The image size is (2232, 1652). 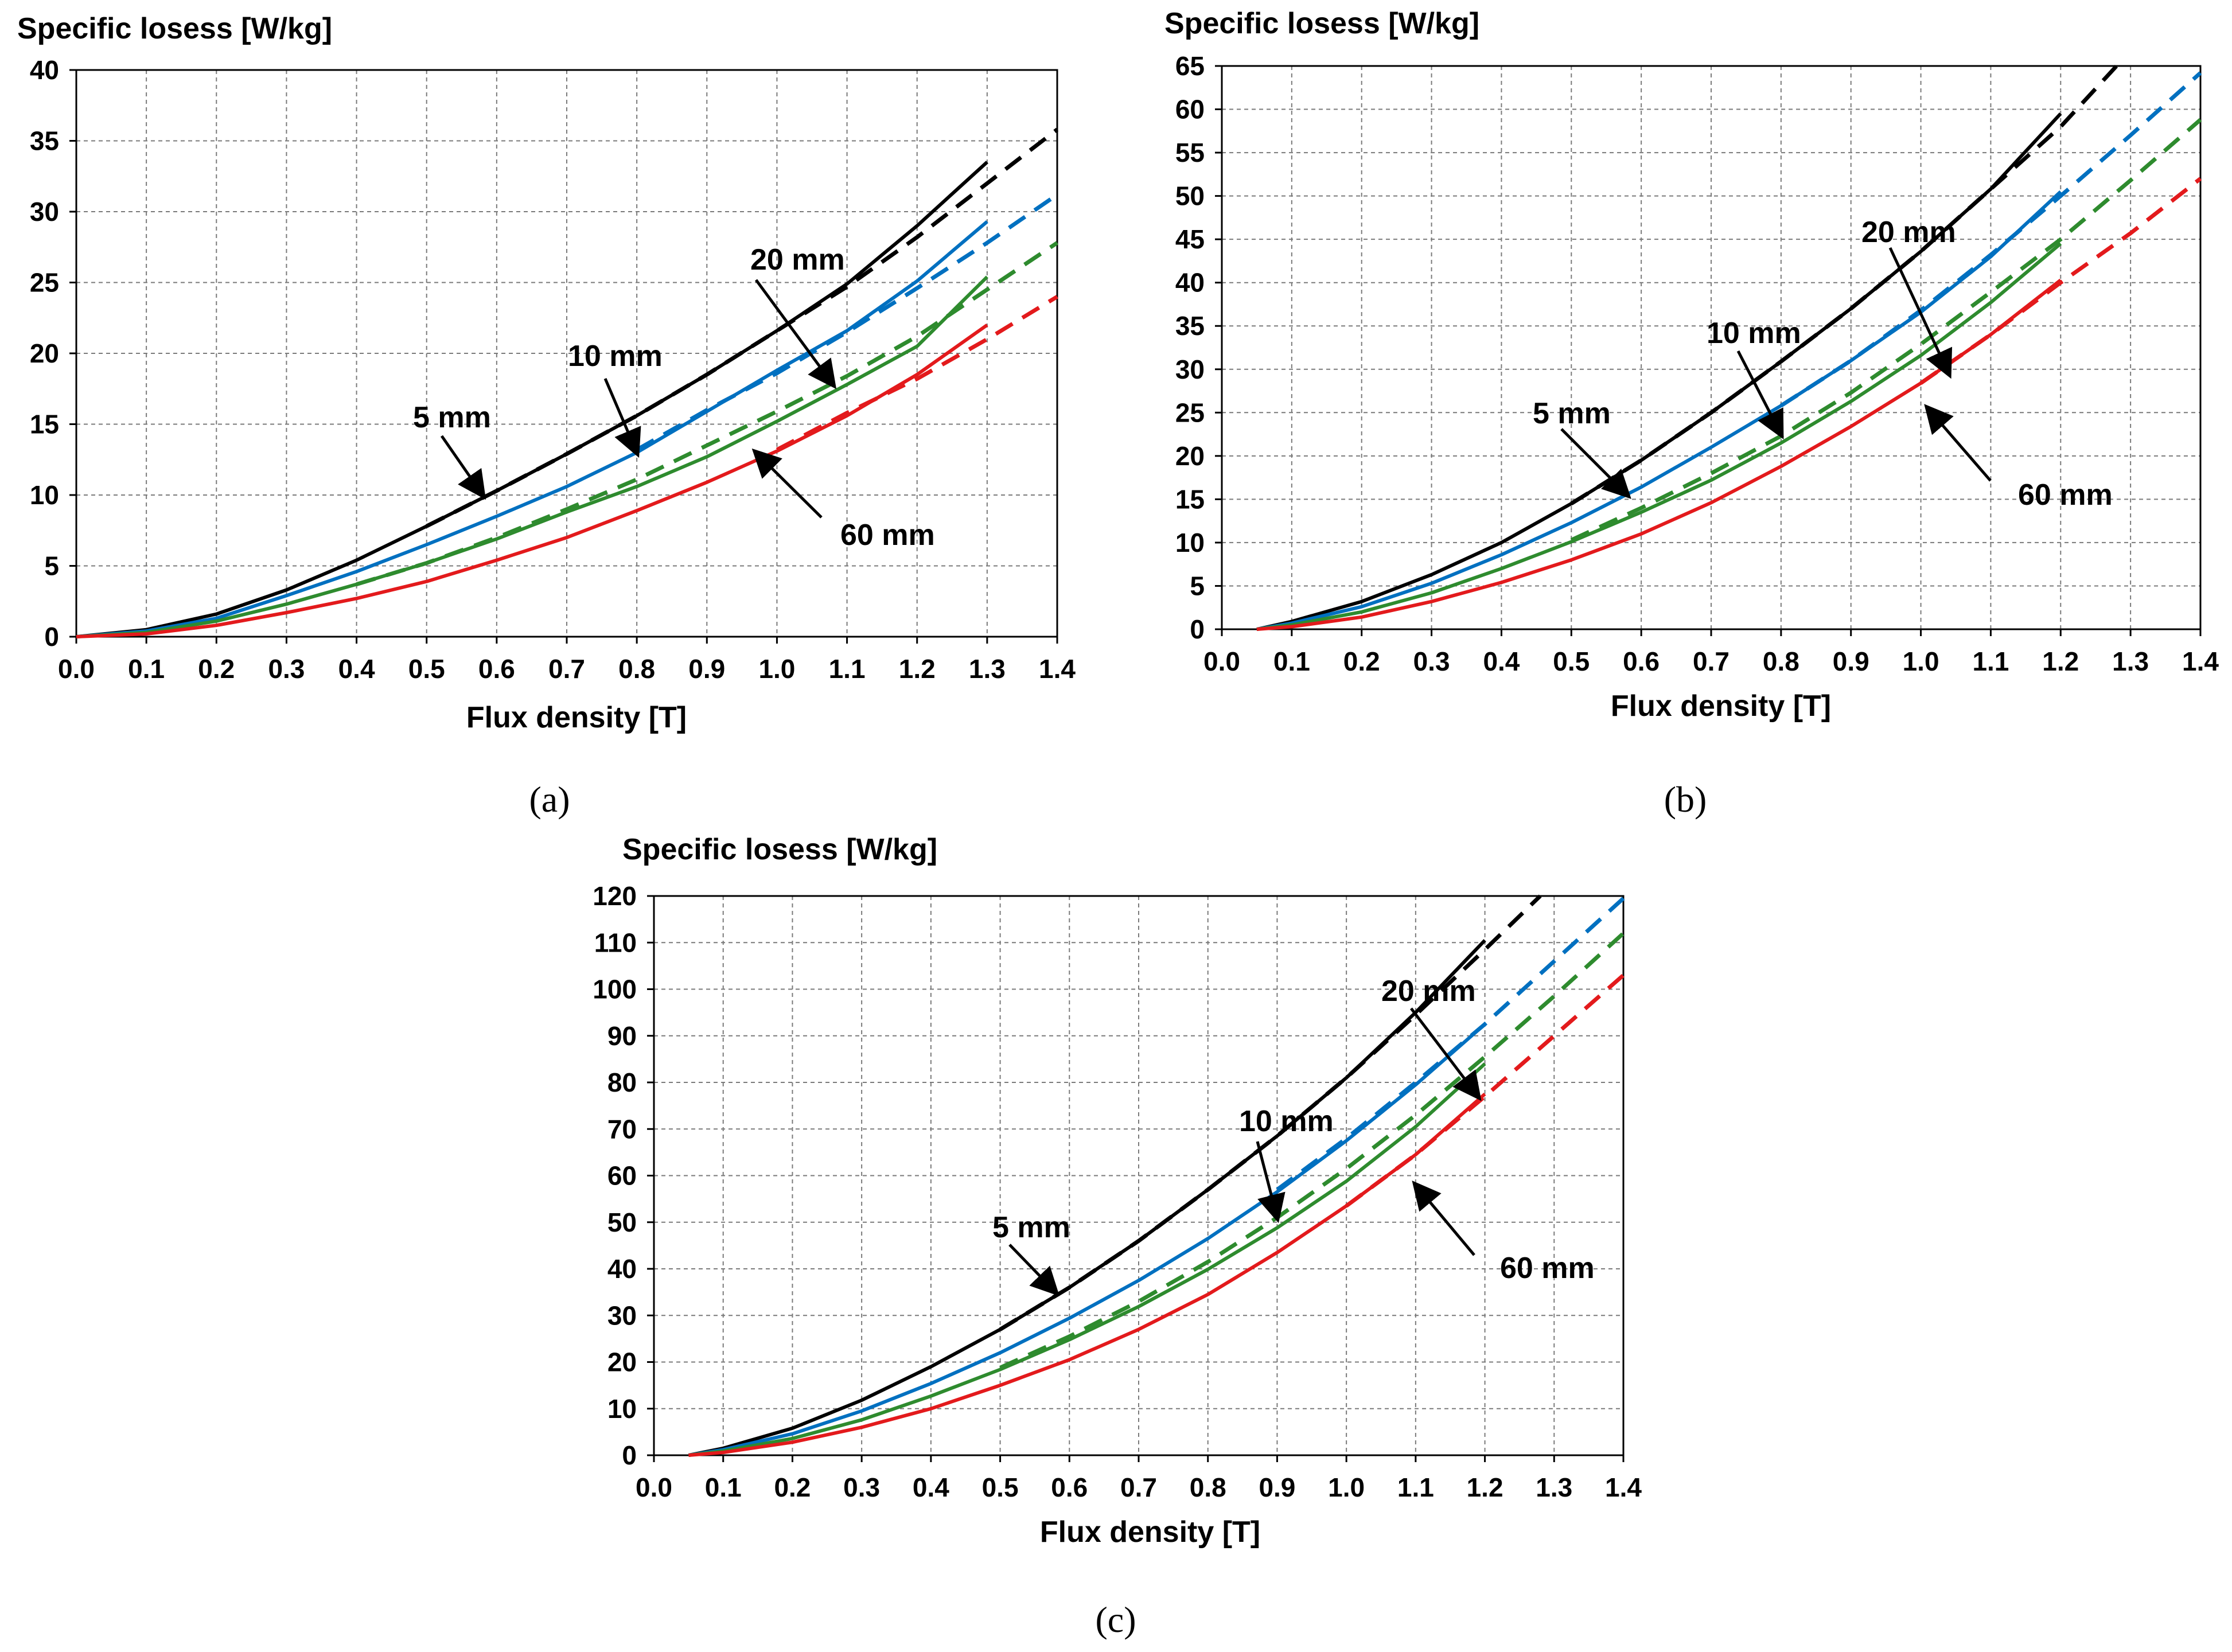 I want to click on x-tick-label: 0.9, so click(x=1277, y=1487).